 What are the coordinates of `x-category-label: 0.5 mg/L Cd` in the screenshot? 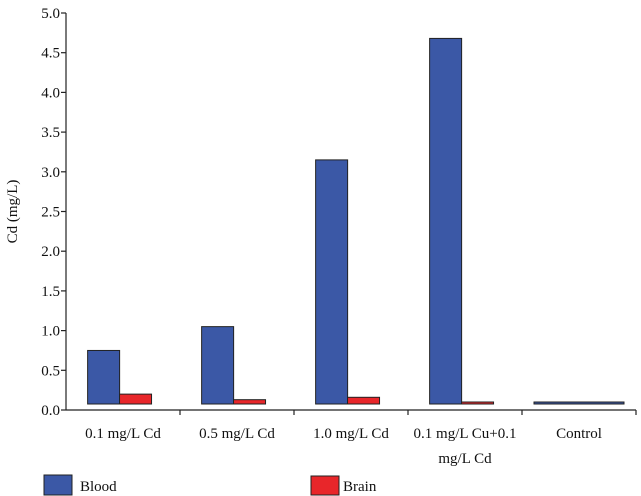 It's located at (237, 434).